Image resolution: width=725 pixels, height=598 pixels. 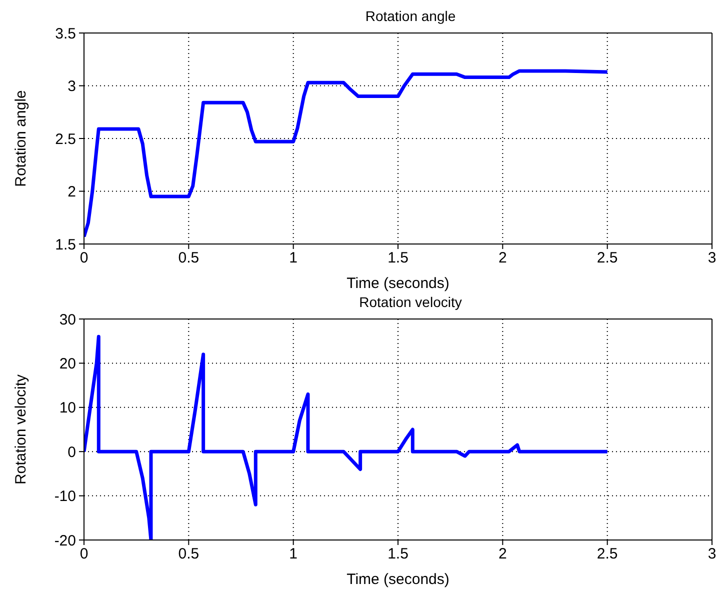 I want to click on y-axis-title: Rotation angle, so click(x=21, y=138).